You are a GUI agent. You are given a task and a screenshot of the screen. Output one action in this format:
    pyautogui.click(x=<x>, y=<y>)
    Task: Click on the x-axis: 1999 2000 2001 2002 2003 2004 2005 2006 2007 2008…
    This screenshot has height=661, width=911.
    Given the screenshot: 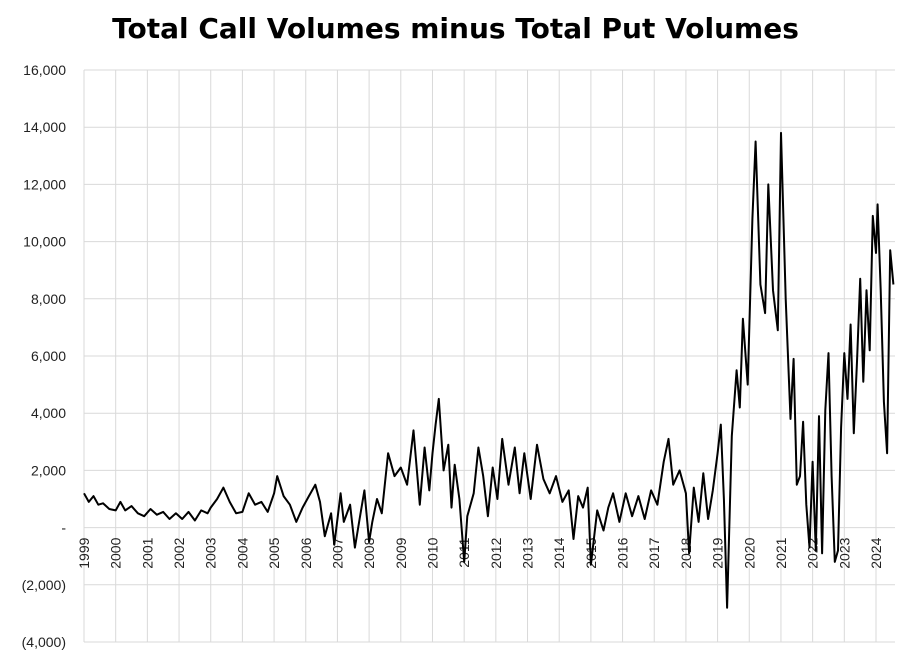 What is the action you would take?
    pyautogui.click(x=480, y=552)
    